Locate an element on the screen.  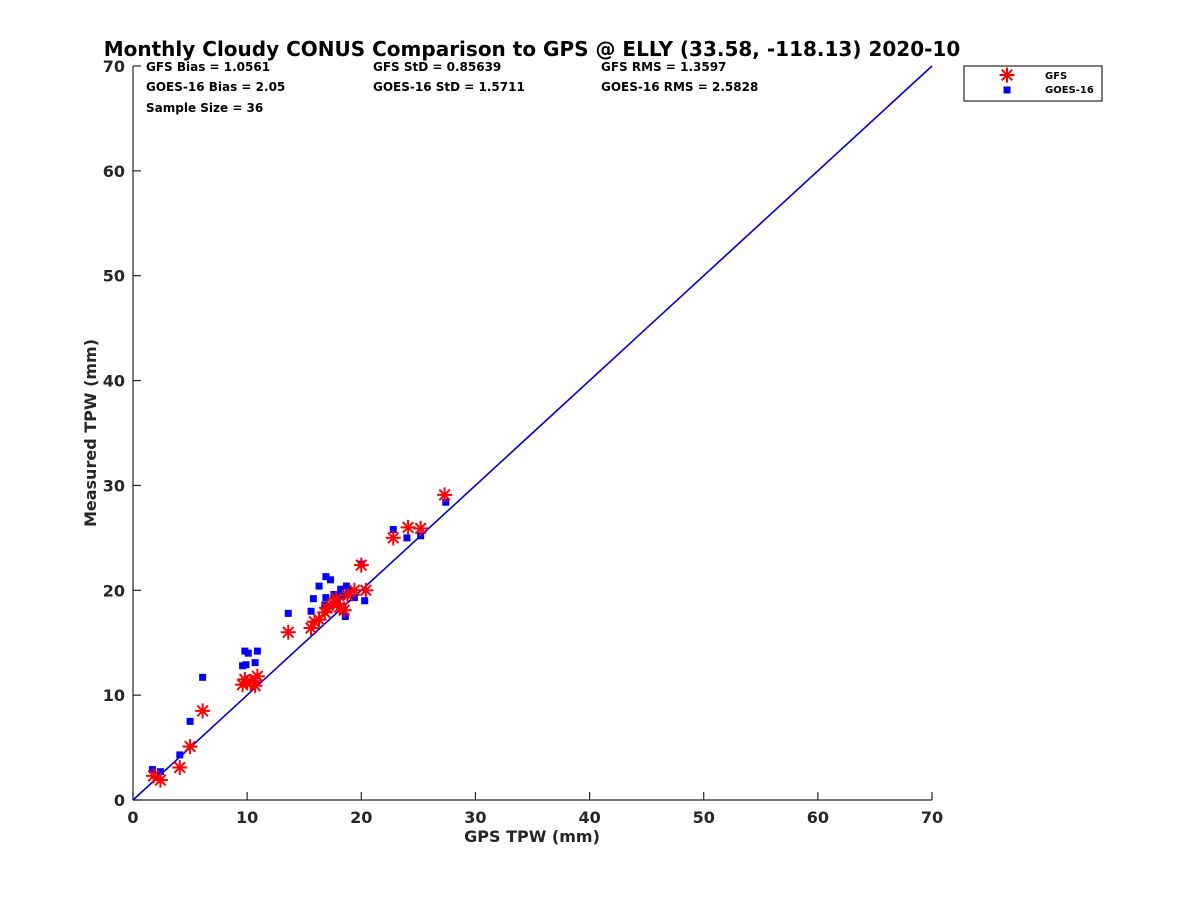
y-tick-label: 30 is located at coordinates (114, 485).